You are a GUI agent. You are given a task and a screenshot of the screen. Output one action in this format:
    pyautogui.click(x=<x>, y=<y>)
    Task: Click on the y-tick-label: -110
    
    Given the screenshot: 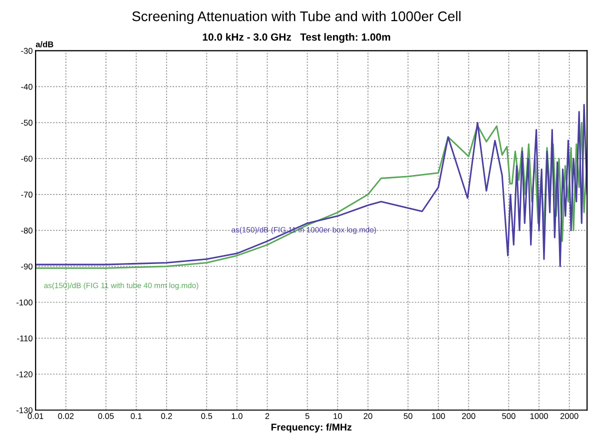 What is the action you would take?
    pyautogui.click(x=24, y=338)
    